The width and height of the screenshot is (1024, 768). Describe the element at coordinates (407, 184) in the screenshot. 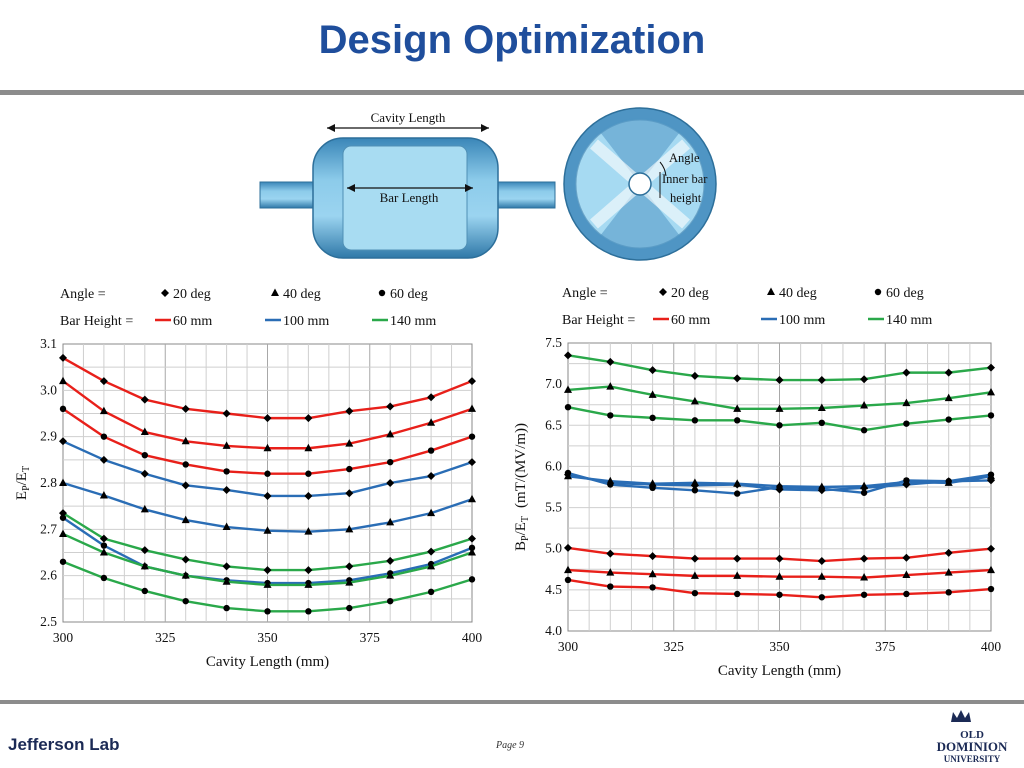

I see `cavity-diagram: Cavity Length Bar Length` at that location.